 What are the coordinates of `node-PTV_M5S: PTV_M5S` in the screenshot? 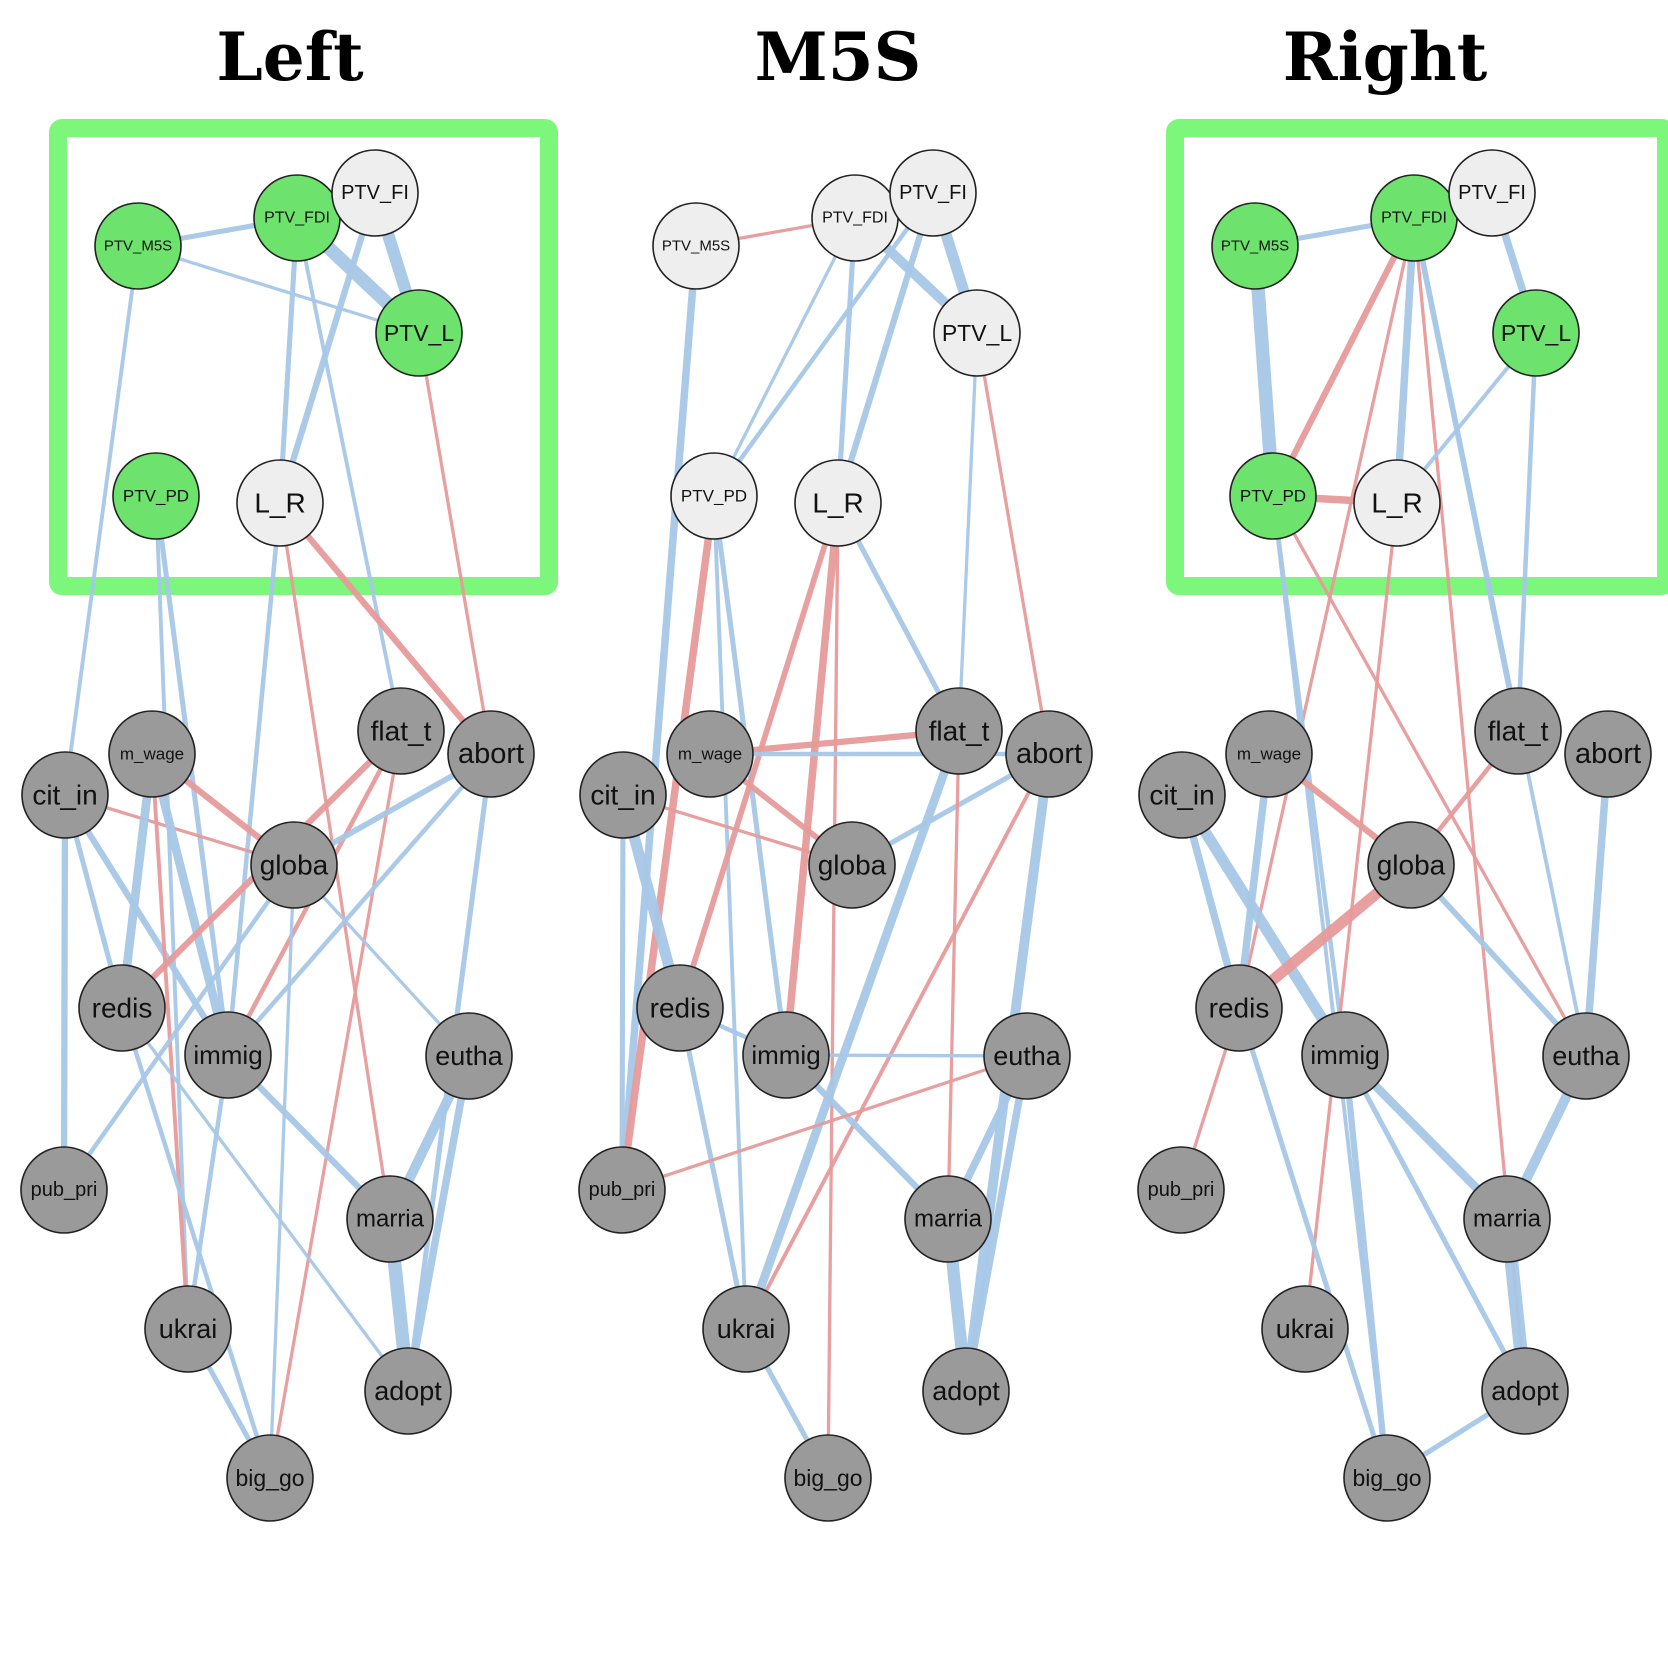 It's located at (696, 246).